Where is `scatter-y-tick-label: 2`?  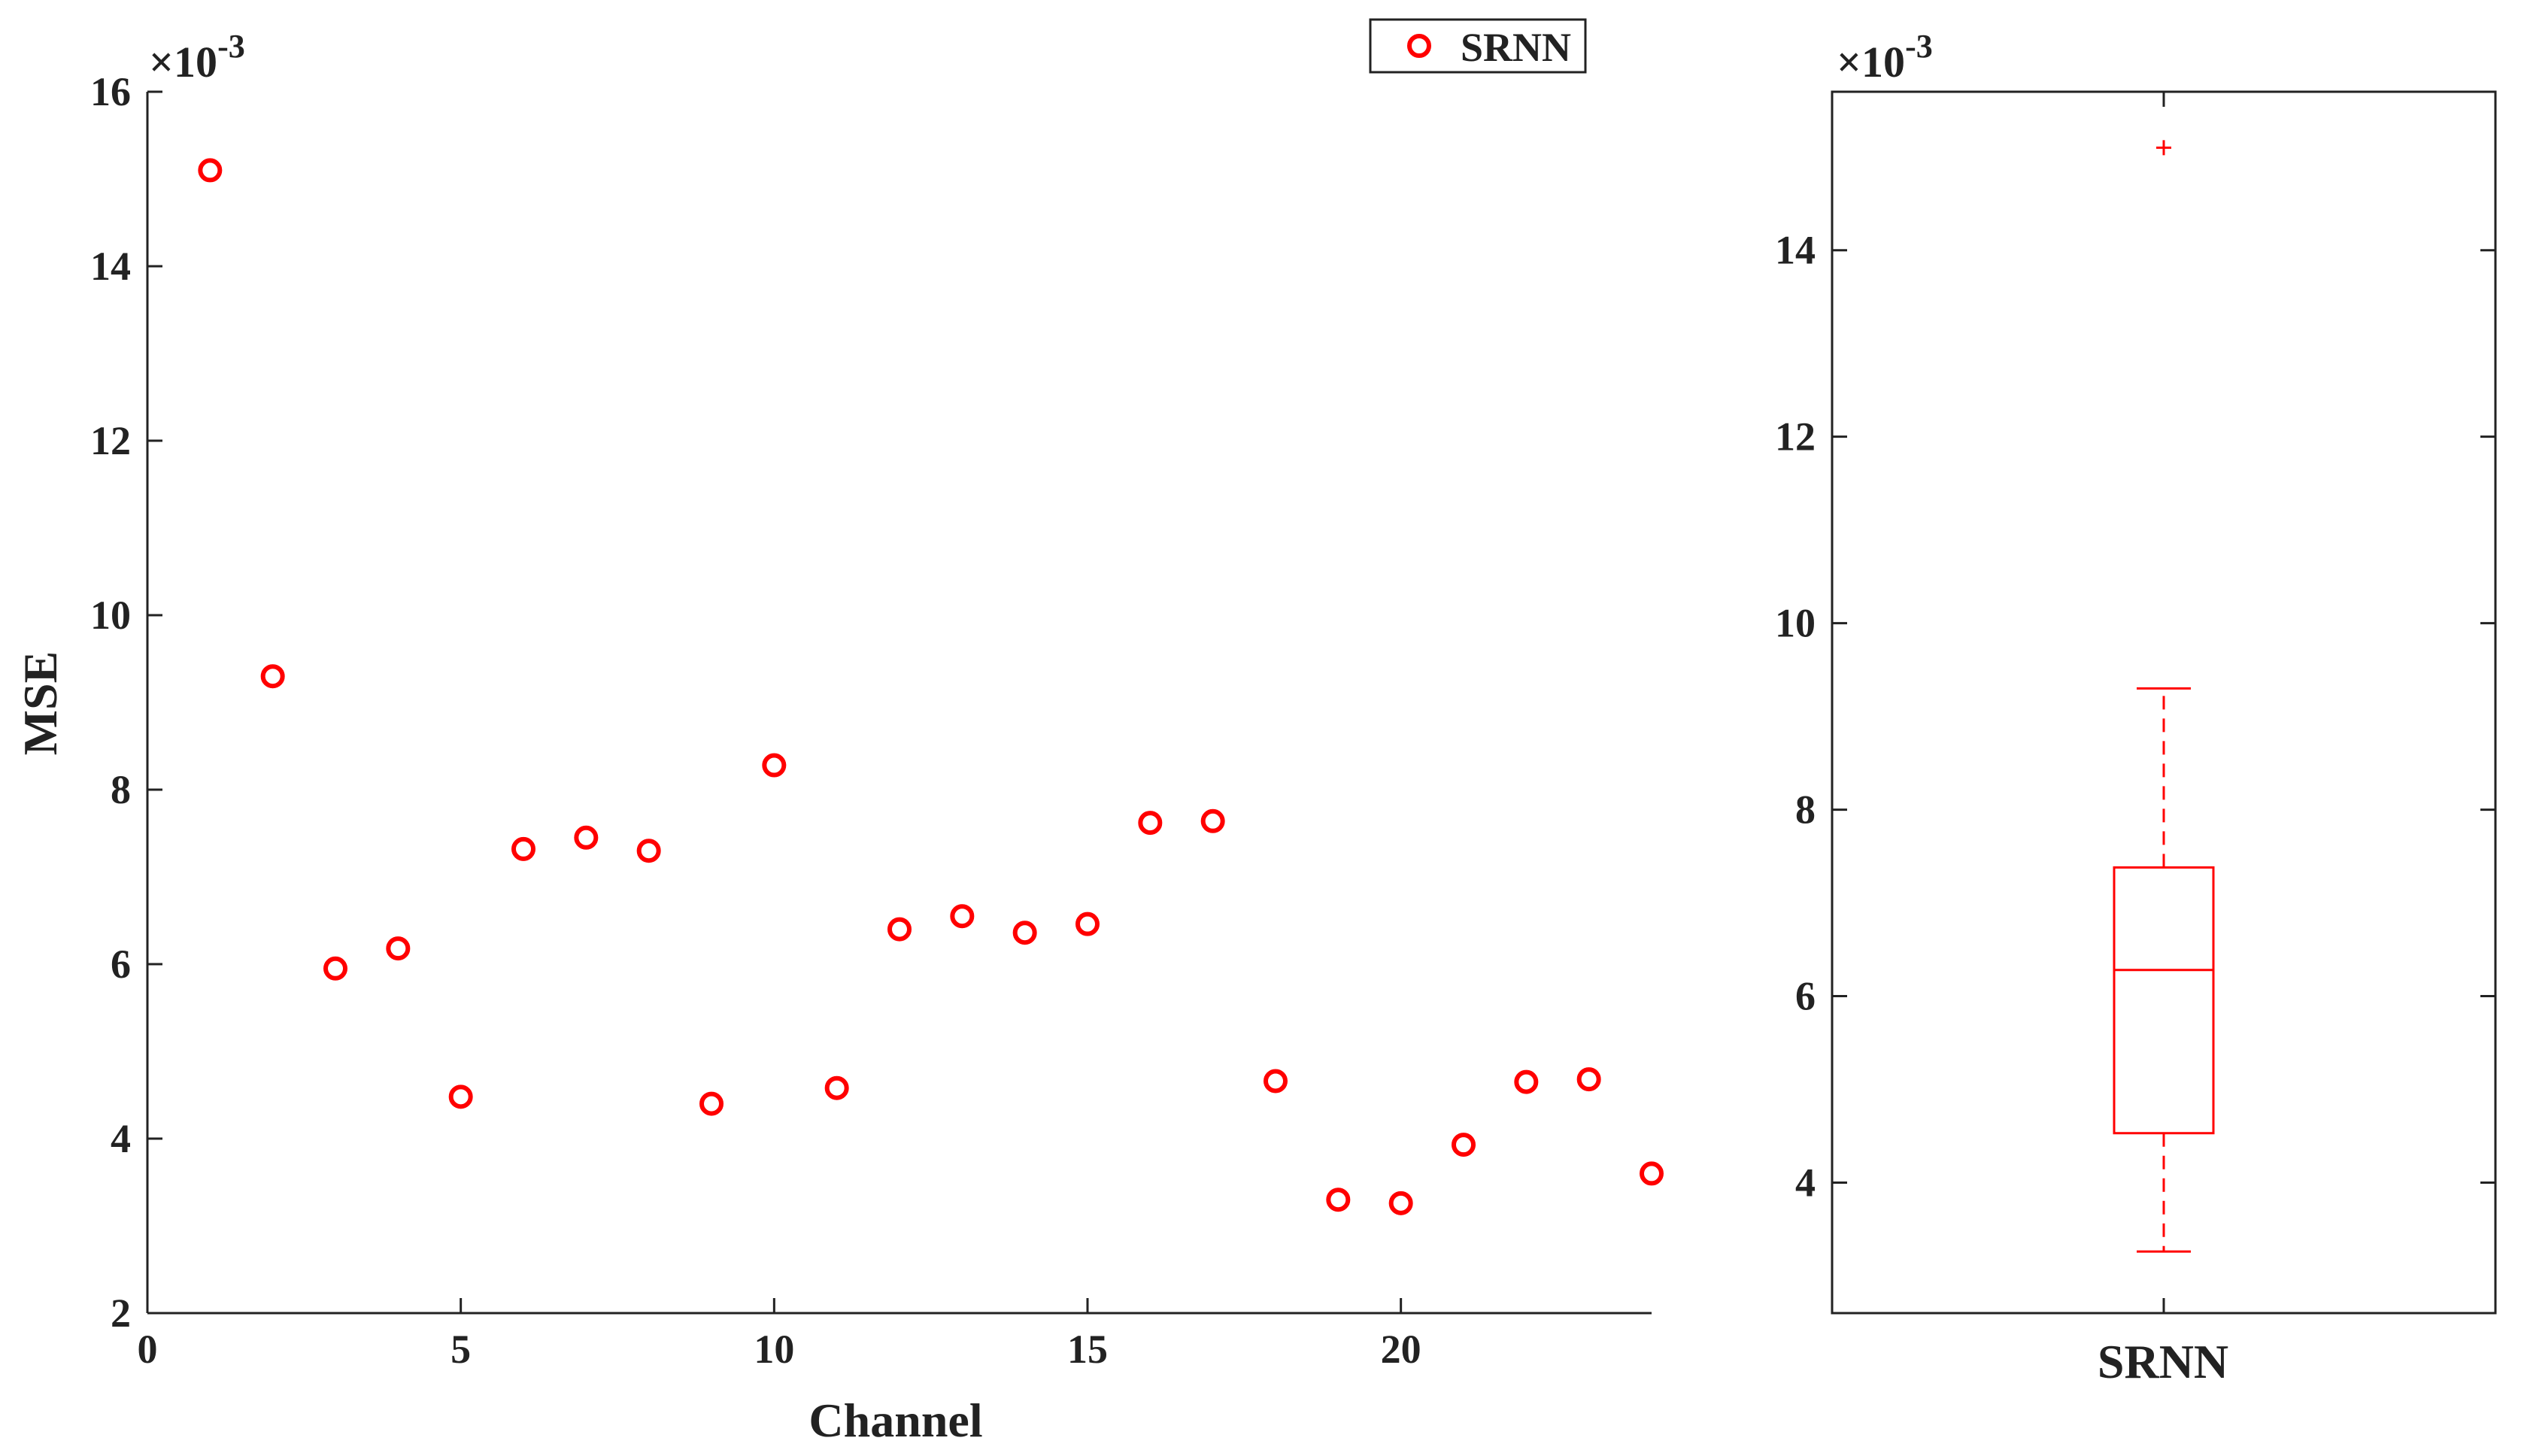 scatter-y-tick-label: 2 is located at coordinates (121, 1313).